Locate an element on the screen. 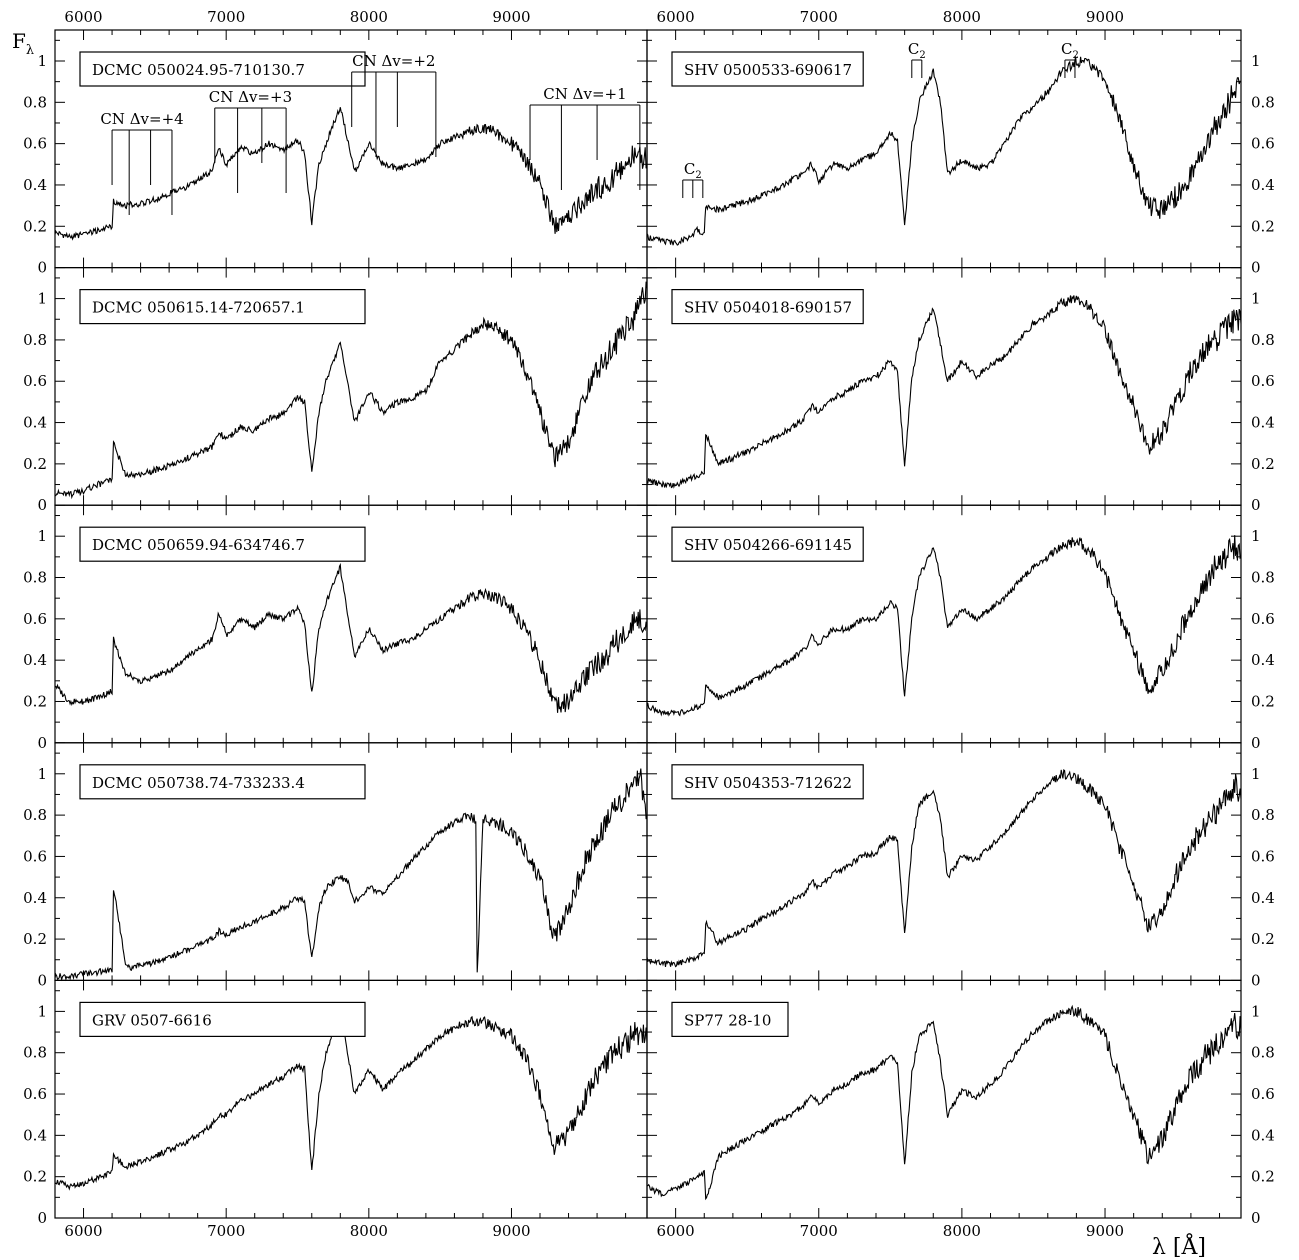 The width and height of the screenshot is (1299, 1260). x-tick-label: 8000 is located at coordinates (962, 1231).